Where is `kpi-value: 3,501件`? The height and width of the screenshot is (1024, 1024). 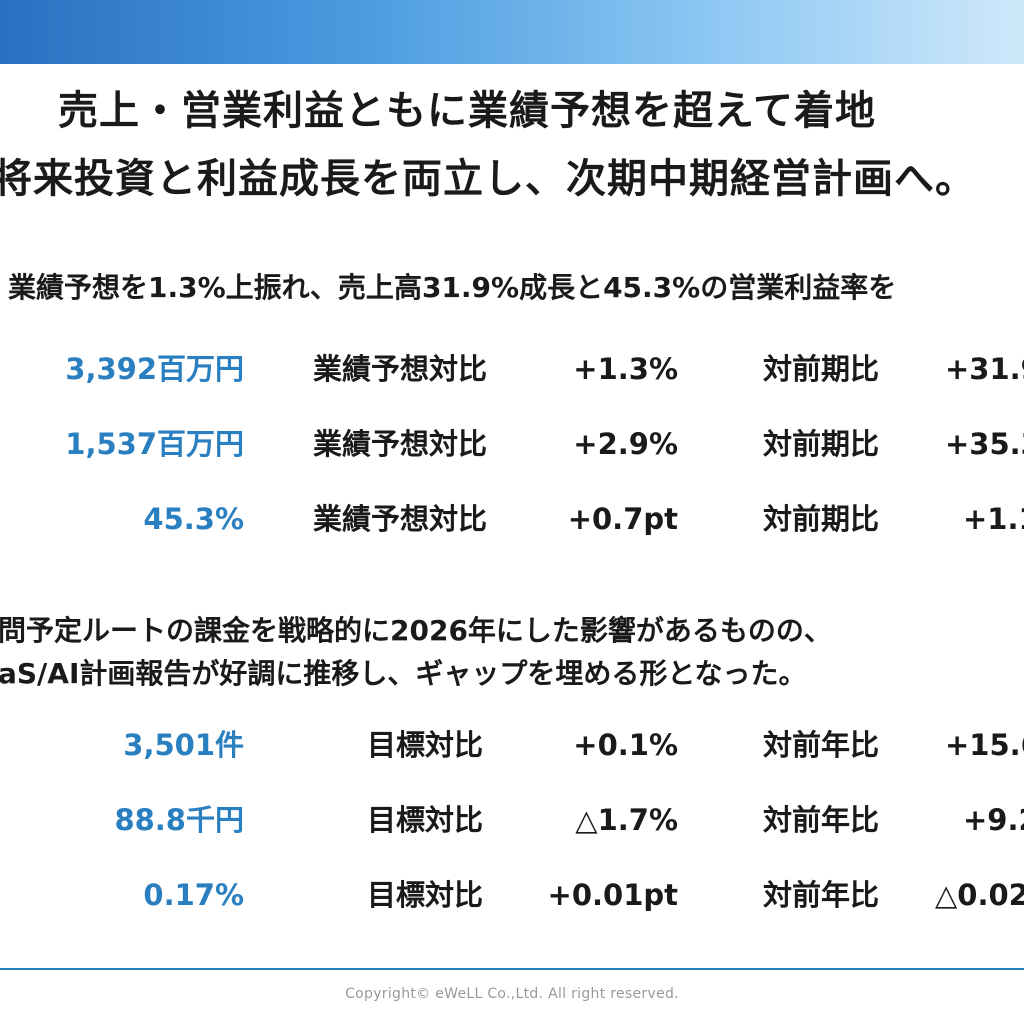 kpi-value: 3,501件 is located at coordinates (183, 745).